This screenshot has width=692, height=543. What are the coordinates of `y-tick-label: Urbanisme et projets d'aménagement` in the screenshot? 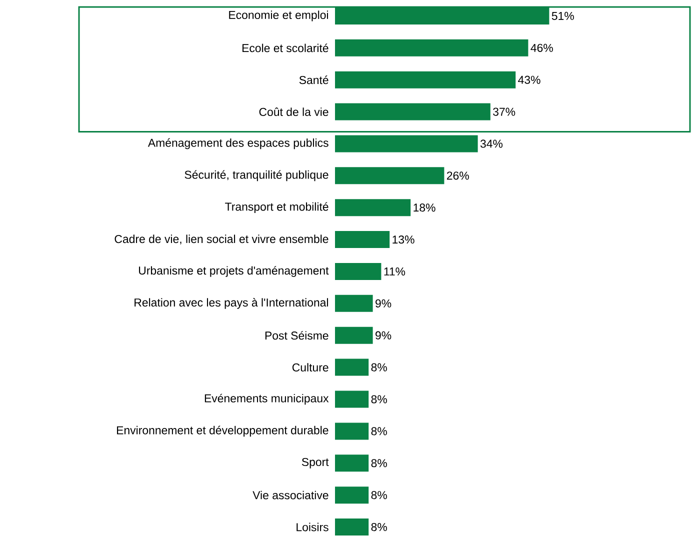 It's located at (234, 271).